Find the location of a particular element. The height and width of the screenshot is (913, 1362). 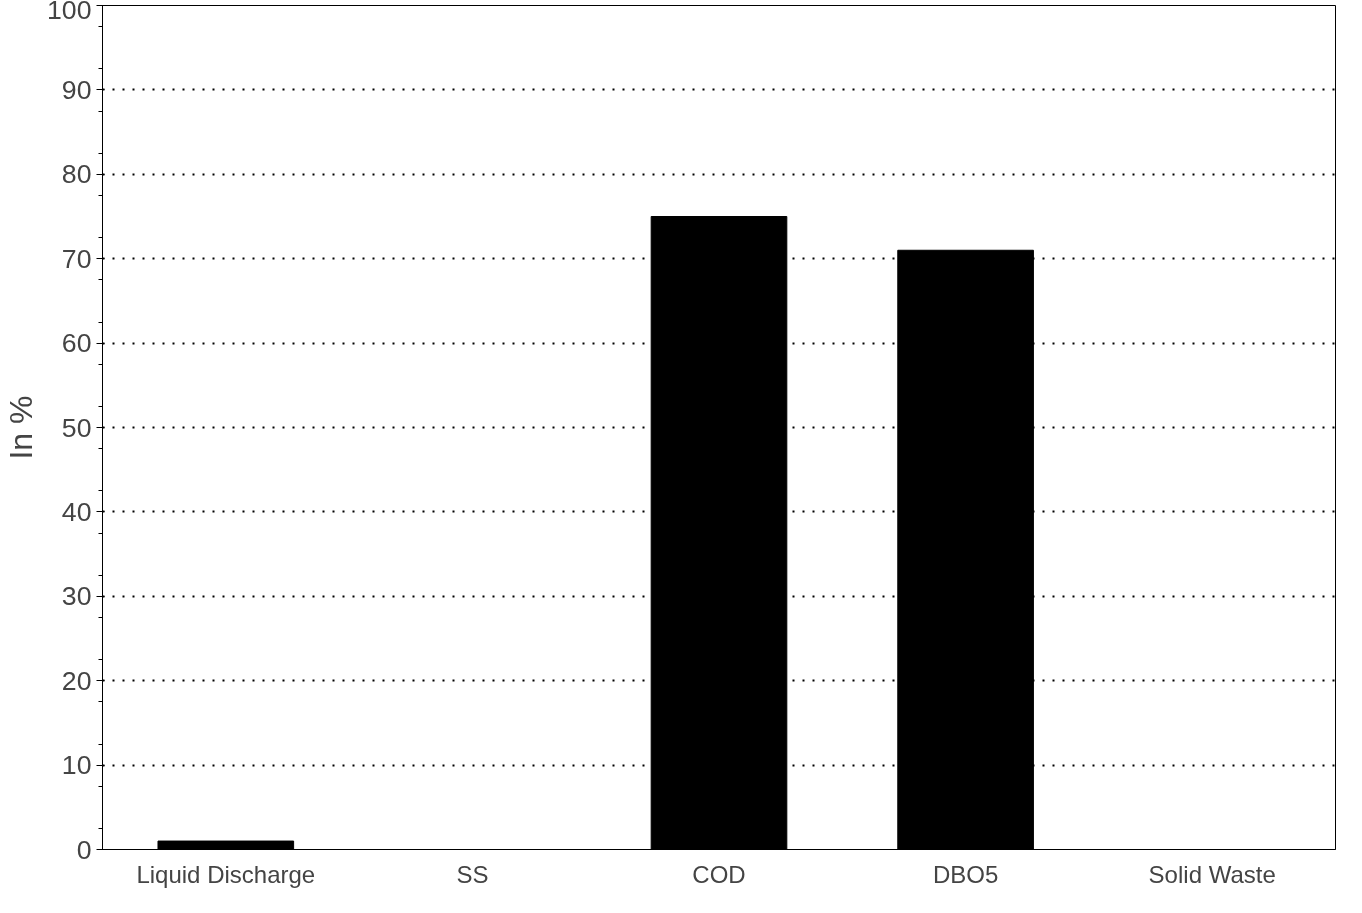

y-tick-label: 20 is located at coordinates (76, 680).